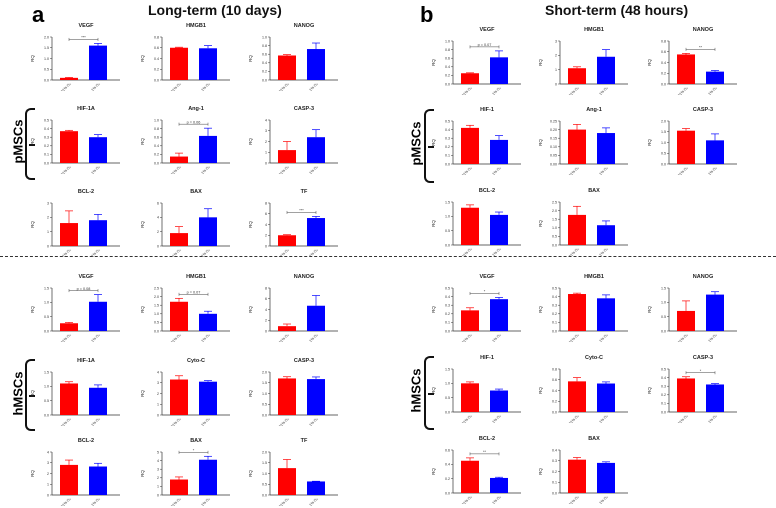 This screenshot has height=508, width=776. Describe the element at coordinates (81, 138) in the screenshot. I see `bar-chart-a-pMSCs-HIF-1A: HIF-1A RQ 0.0 0.1 0.2 0.3 0.4 0.5 21% O₂ 1% O₂` at that location.